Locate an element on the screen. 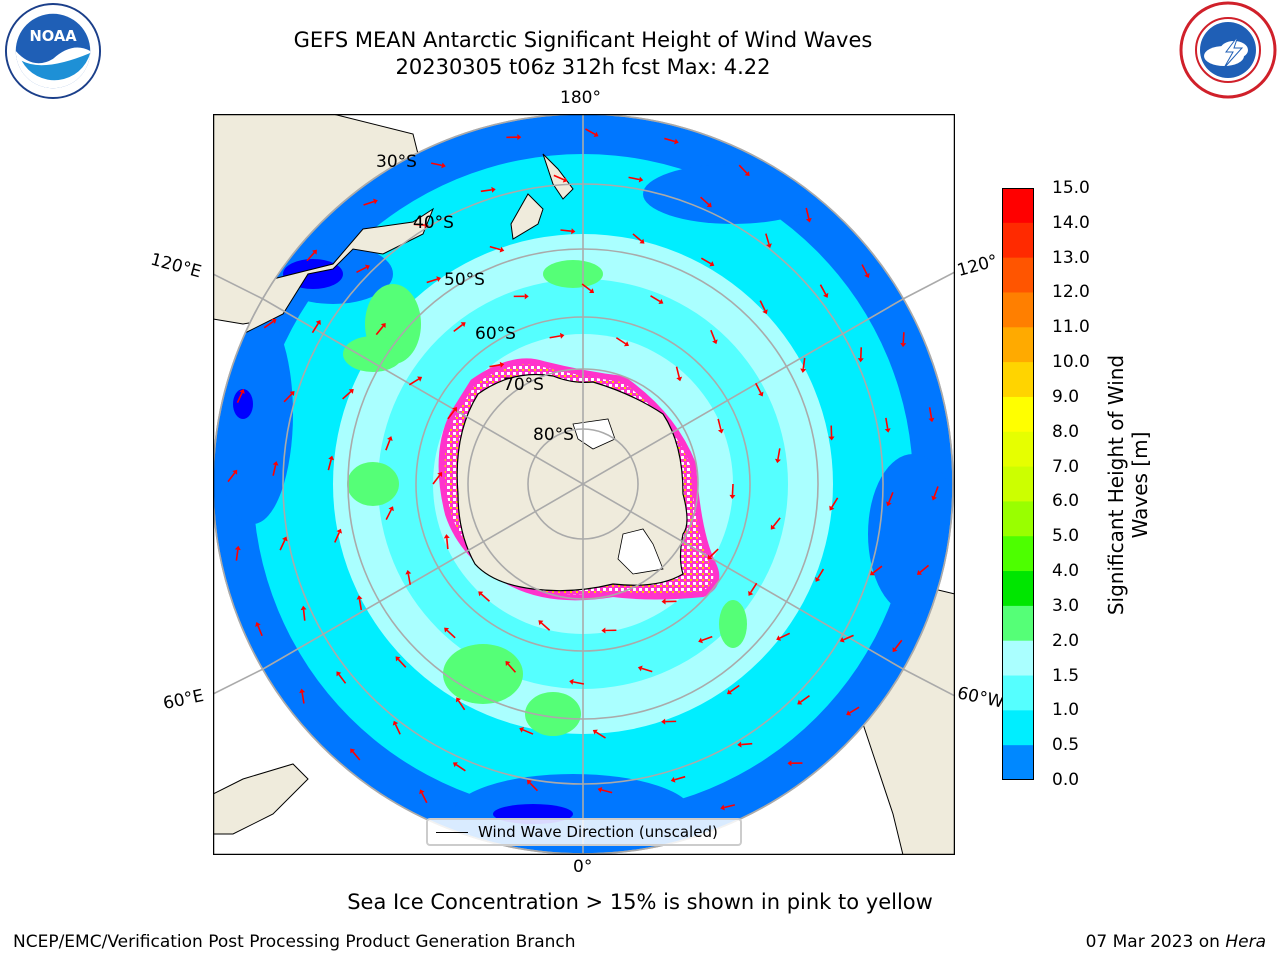 This screenshot has height=960, width=1280. lon-label-60w: 60°W is located at coordinates (980, 698).